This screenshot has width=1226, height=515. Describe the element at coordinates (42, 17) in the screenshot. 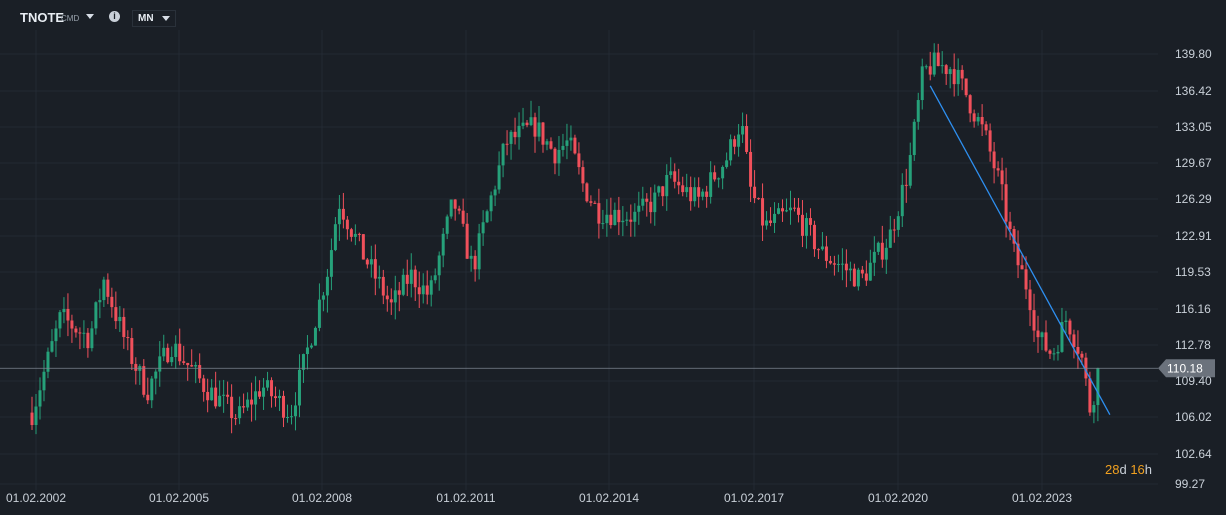

I see `symbol-name: TNOTE` at that location.